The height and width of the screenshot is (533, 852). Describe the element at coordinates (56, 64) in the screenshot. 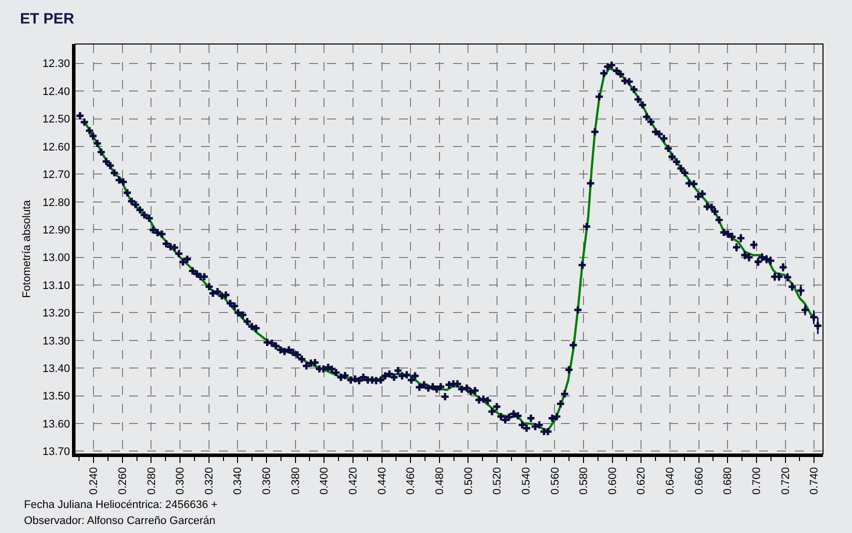

I see `y-tick-label: 12.30` at that location.